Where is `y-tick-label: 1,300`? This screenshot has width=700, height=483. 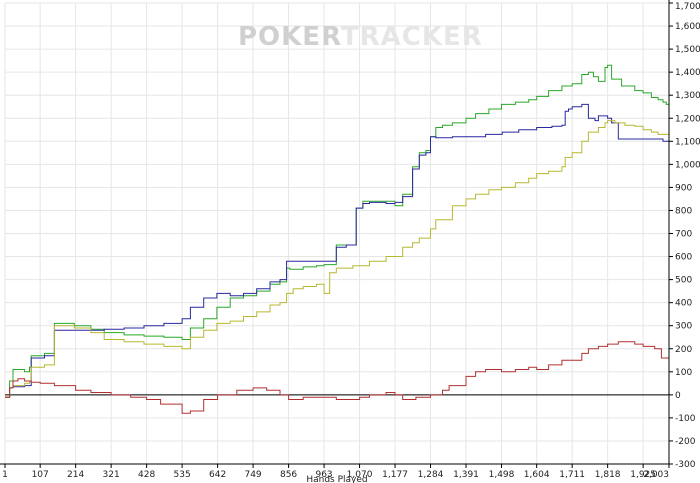
y-tick-label: 1,300 is located at coordinates (687, 96).